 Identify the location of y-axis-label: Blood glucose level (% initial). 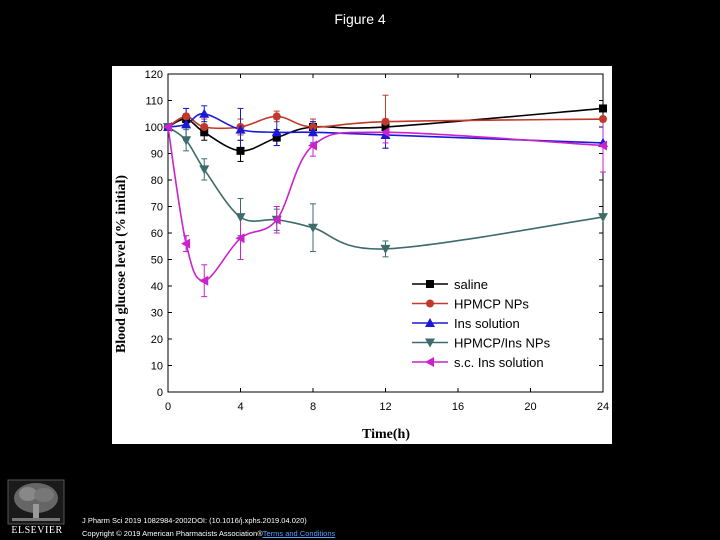
(121, 264).